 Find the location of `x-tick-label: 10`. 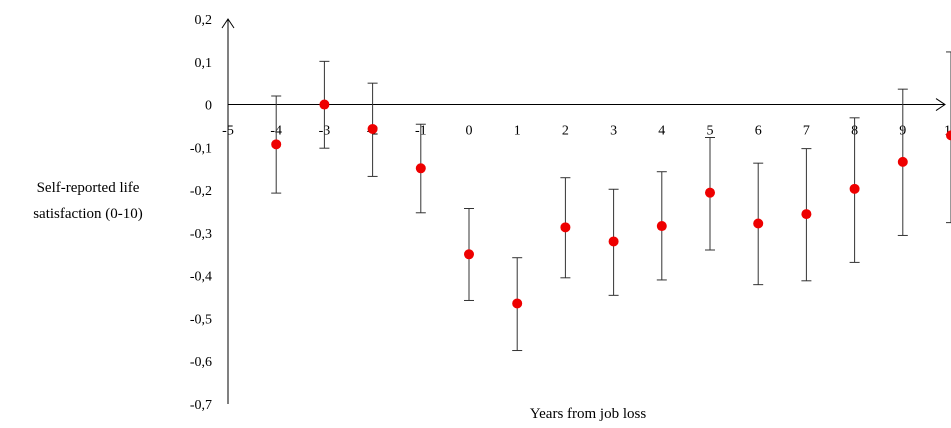

x-tick-label: 10 is located at coordinates (947, 131).